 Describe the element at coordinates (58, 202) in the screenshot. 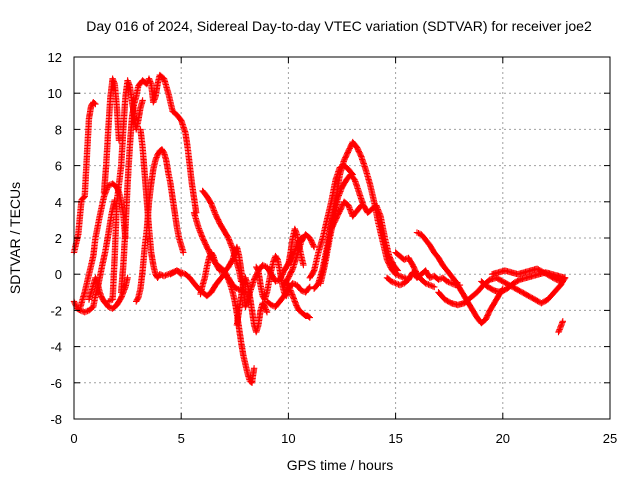

I see `y-tick-label: 4` at that location.